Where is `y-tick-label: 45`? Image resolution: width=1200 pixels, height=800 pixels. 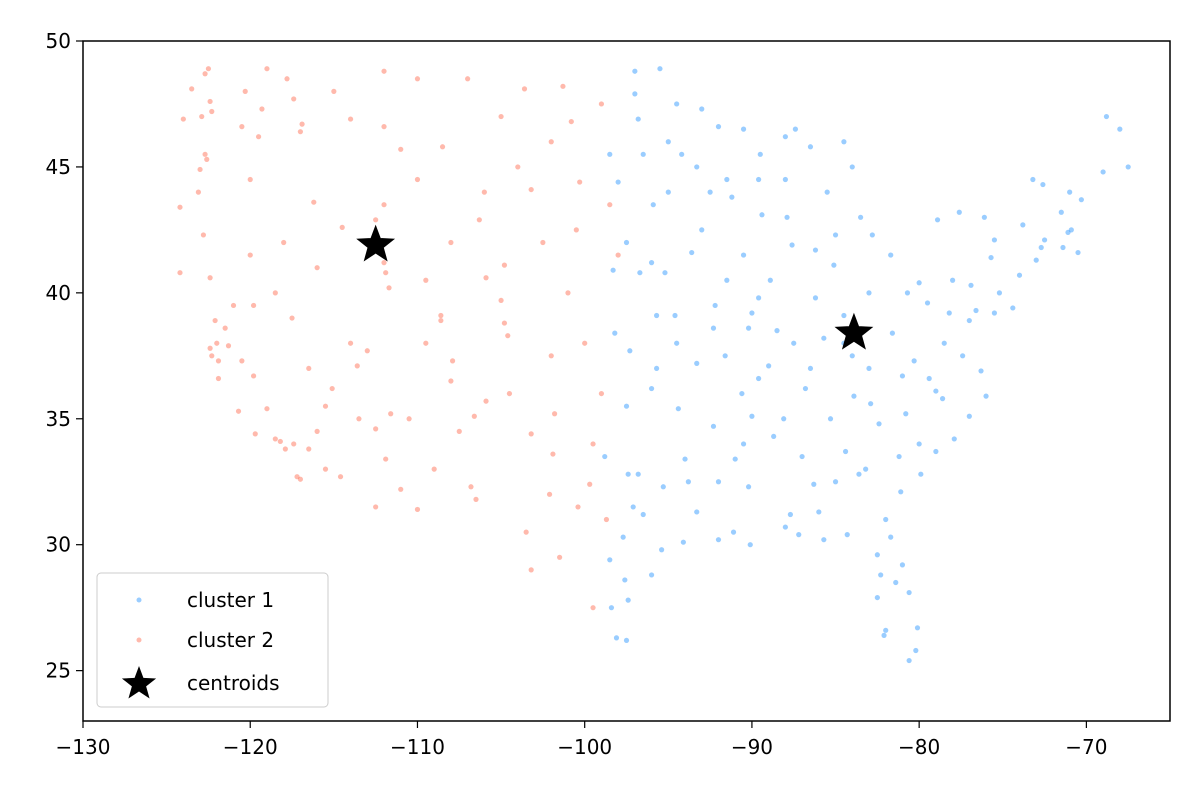 y-tick-label: 45 is located at coordinates (58, 167).